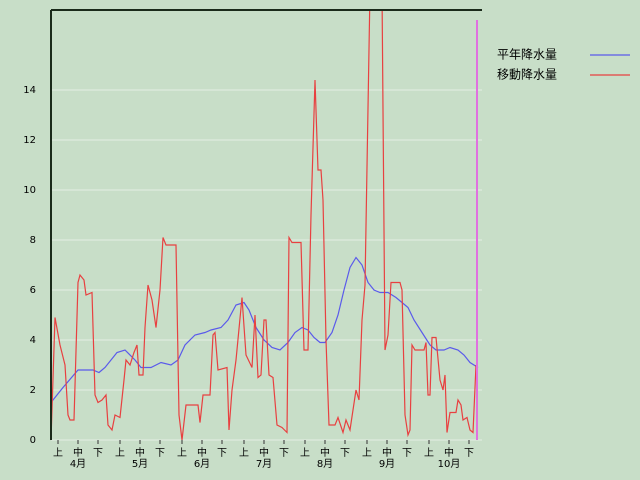 The image size is (640, 480). Describe the element at coordinates (264, 464) in the screenshot. I see `month-label: 7月` at that location.